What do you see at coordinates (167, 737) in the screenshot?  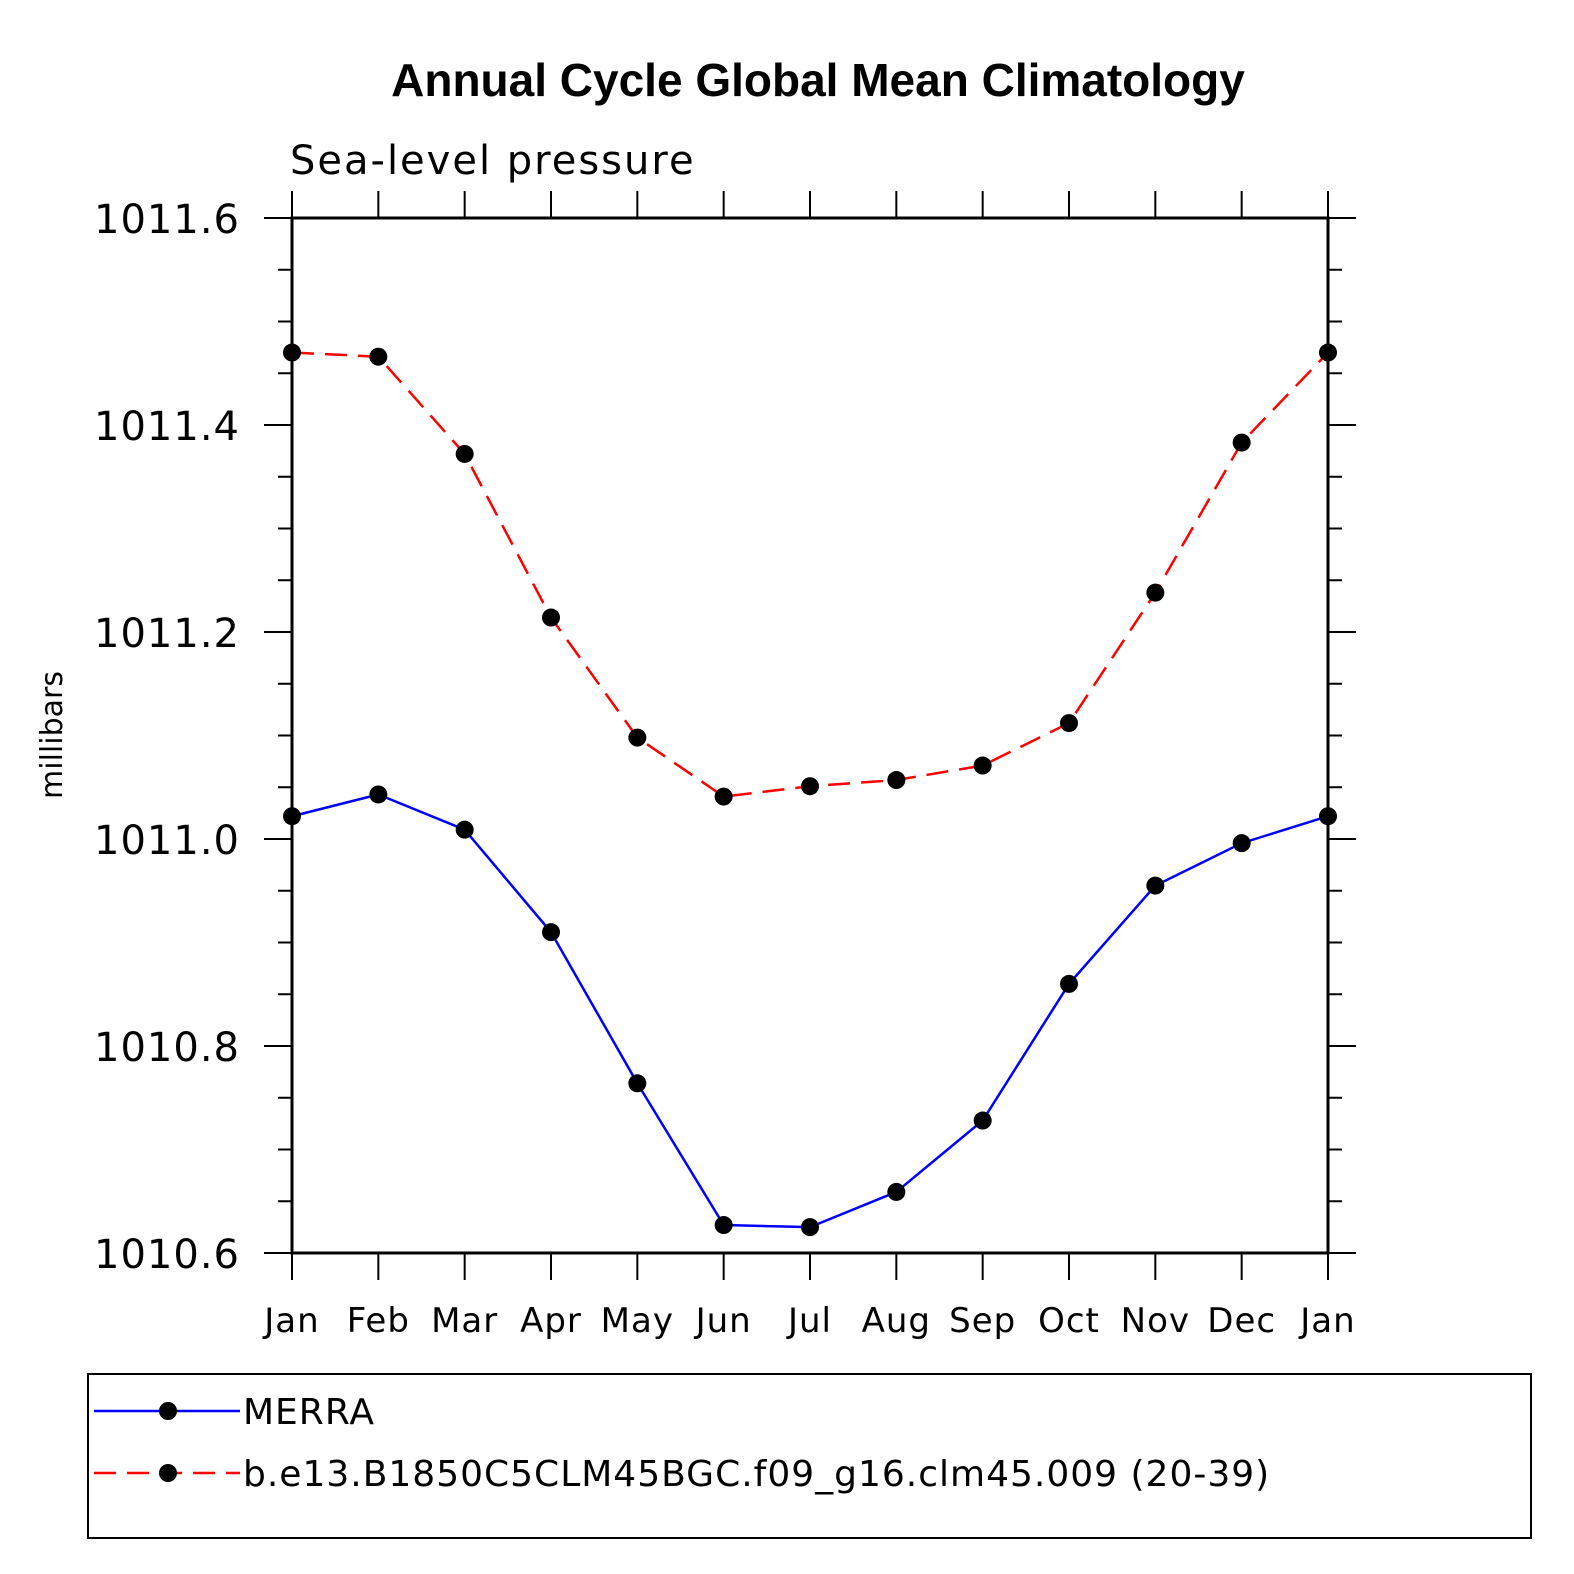 I see `y-tick-labels: 1010.6 1010.8 1011.0 1011.2 1011.4 1011.6` at bounding box center [167, 737].